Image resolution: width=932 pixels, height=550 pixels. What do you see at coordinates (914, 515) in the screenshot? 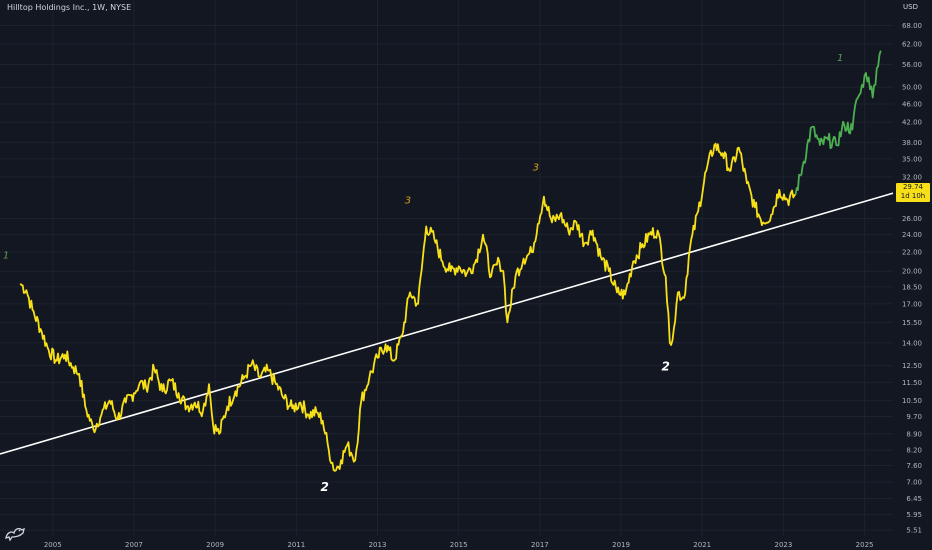
I see `y-tick-label: 5.95` at bounding box center [914, 515].